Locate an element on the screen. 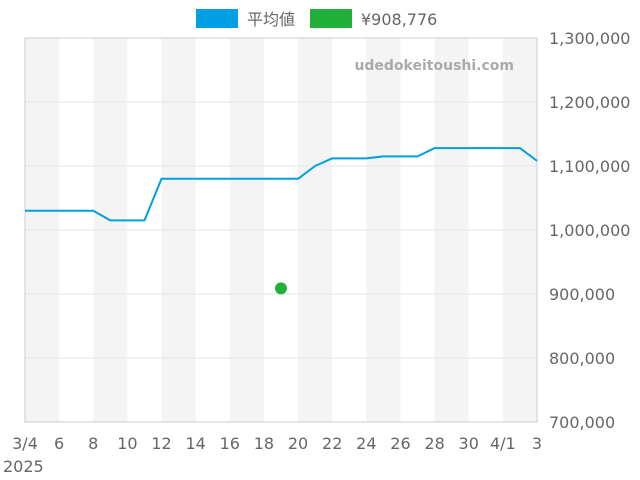 Image resolution: width=640 pixels, height=480 pixels. x-tick-label: 28 is located at coordinates (434, 443).